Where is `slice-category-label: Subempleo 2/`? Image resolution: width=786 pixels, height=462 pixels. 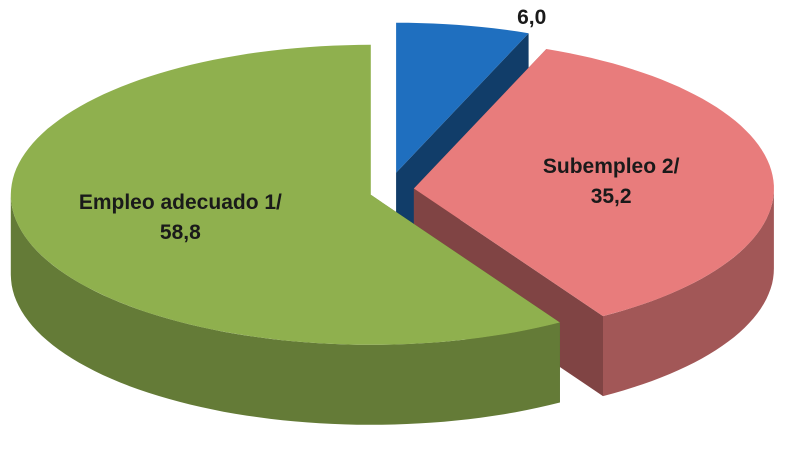 slice-category-label: Subempleo 2/ is located at coordinates (611, 166).